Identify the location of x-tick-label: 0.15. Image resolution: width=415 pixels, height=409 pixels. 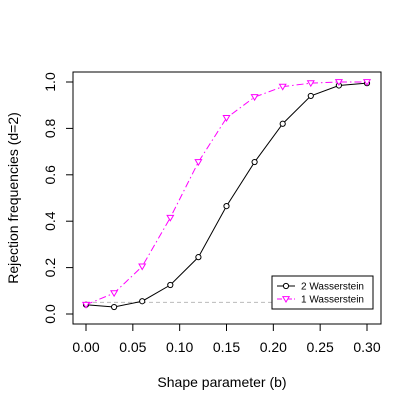
(226, 347).